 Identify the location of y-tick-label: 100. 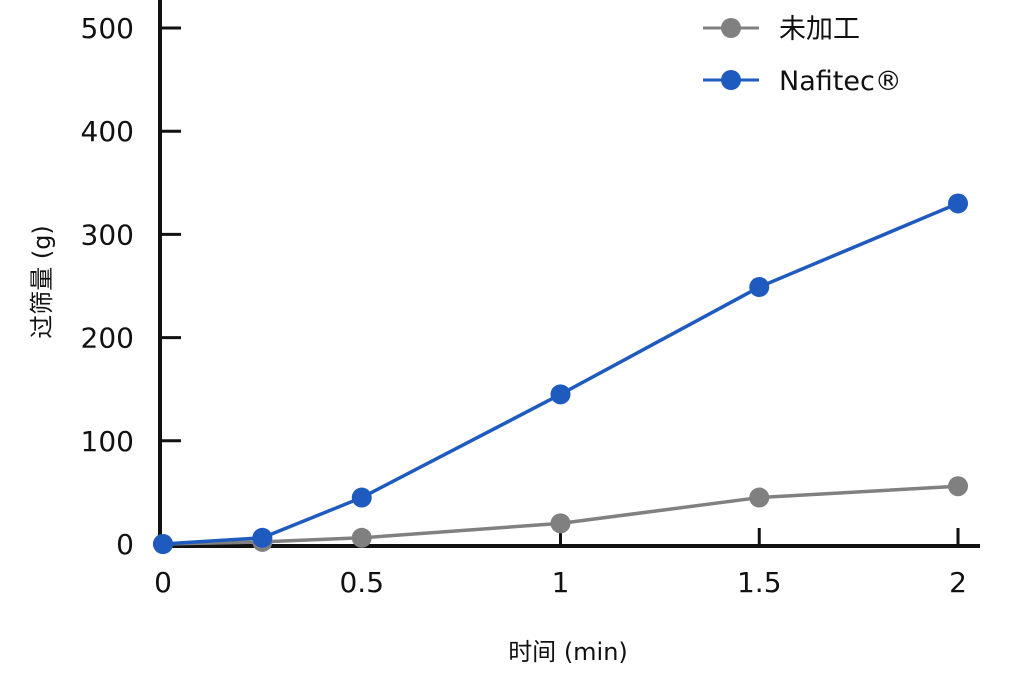
(107, 441).